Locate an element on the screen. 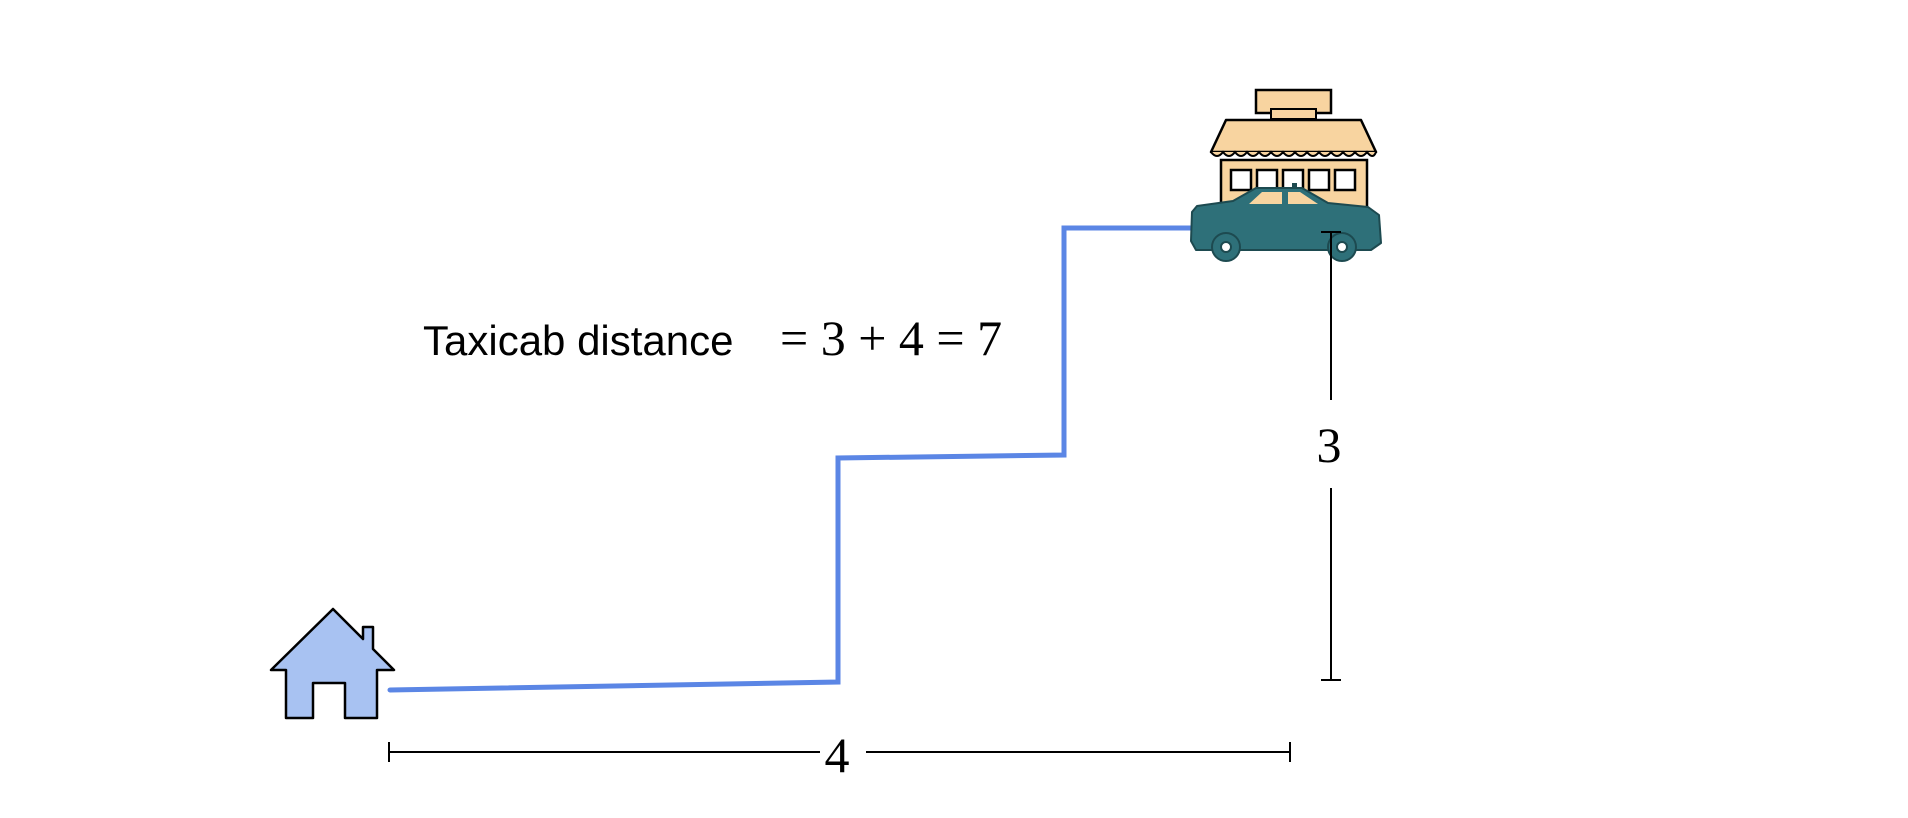  car-icon is located at coordinates (1286, 222).